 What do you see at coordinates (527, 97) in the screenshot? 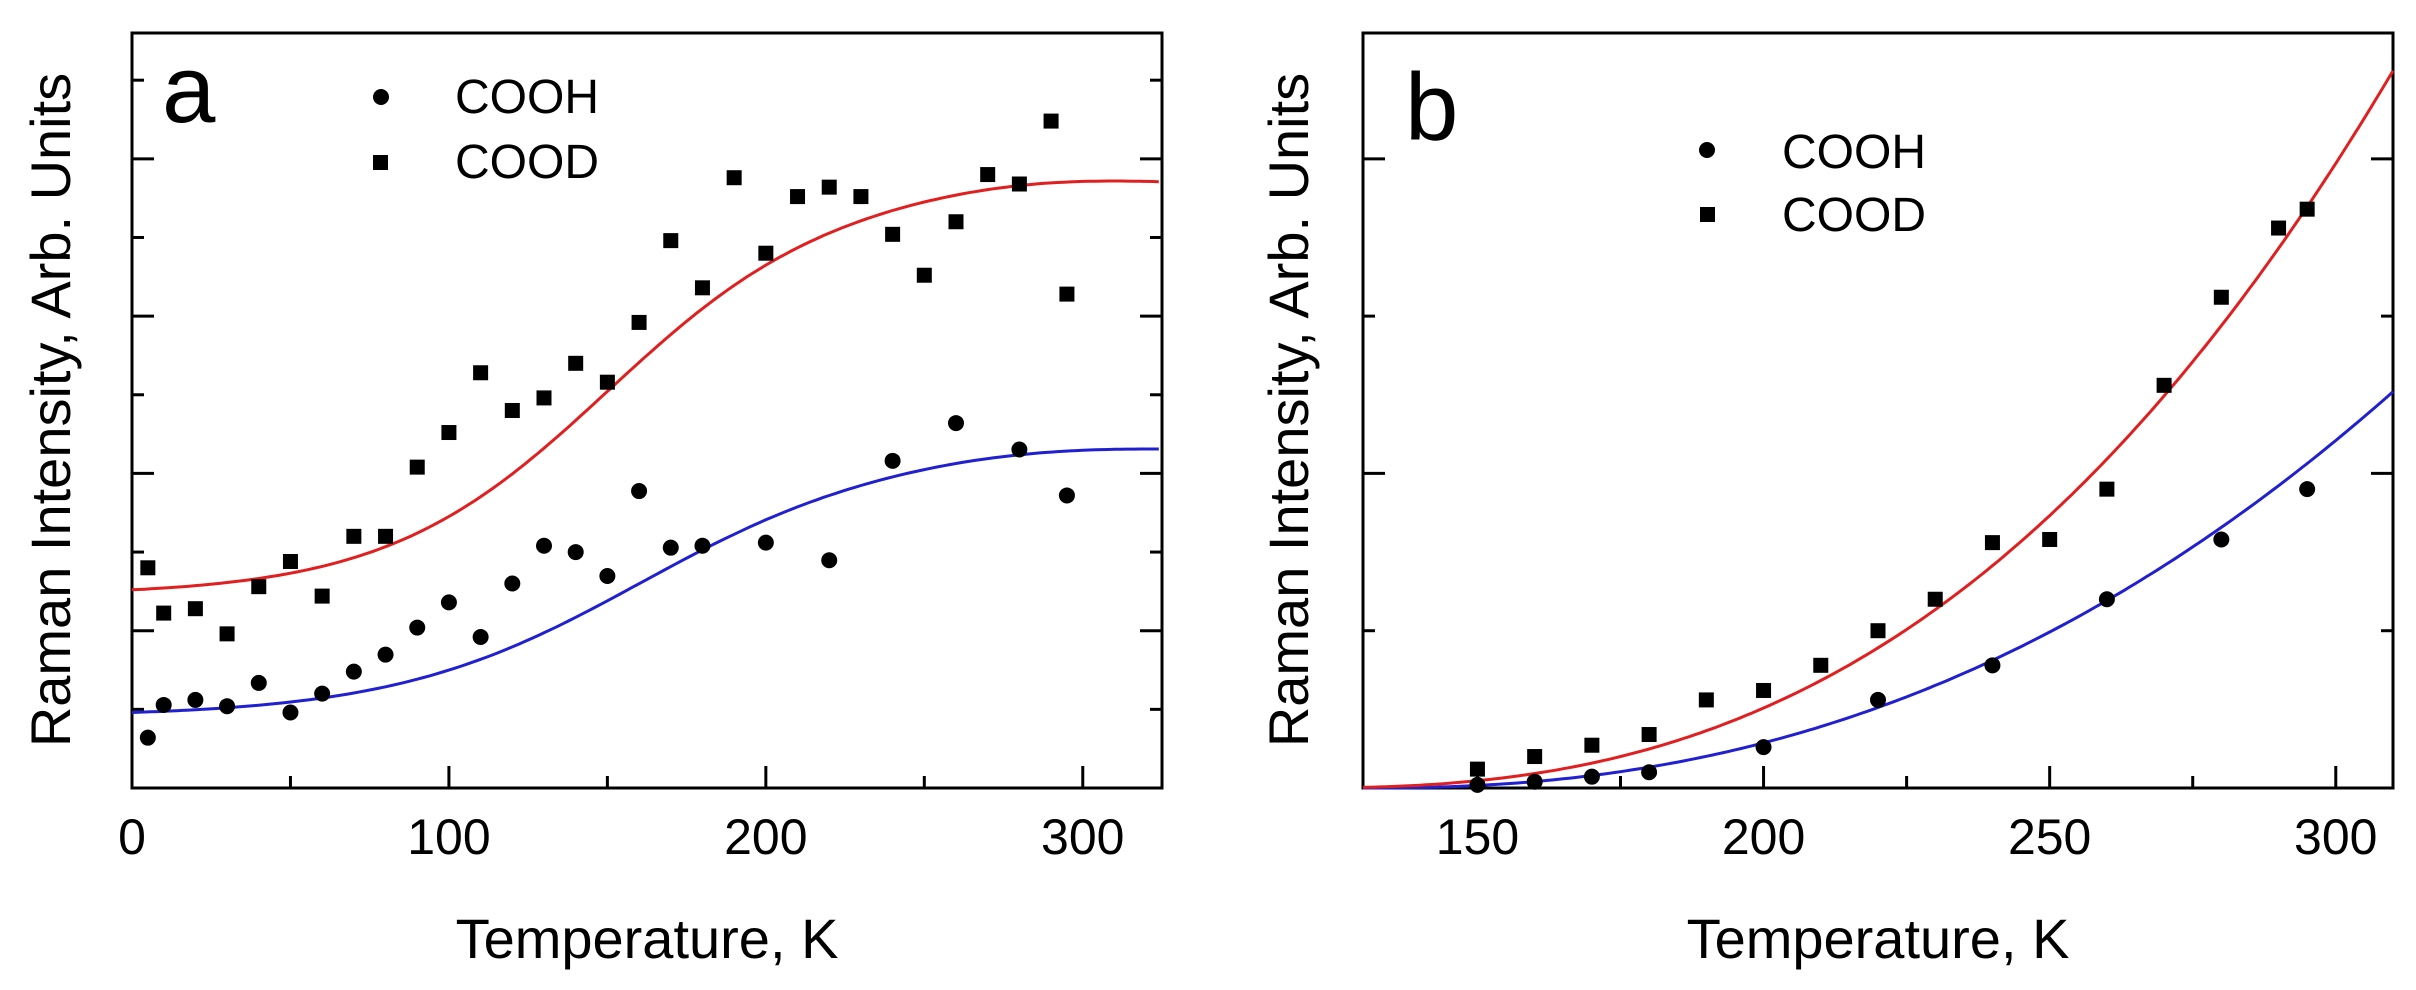
I see `panel-a-legend-cooh-label: COOH` at bounding box center [527, 97].